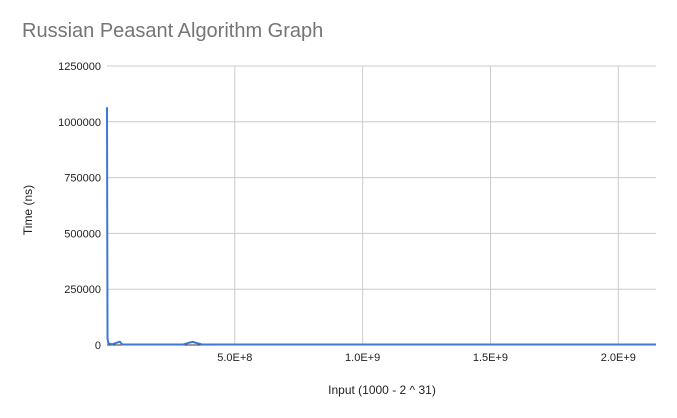  Describe the element at coordinates (28, 210) in the screenshot. I see `y-axis-label: Time (ns)` at that location.